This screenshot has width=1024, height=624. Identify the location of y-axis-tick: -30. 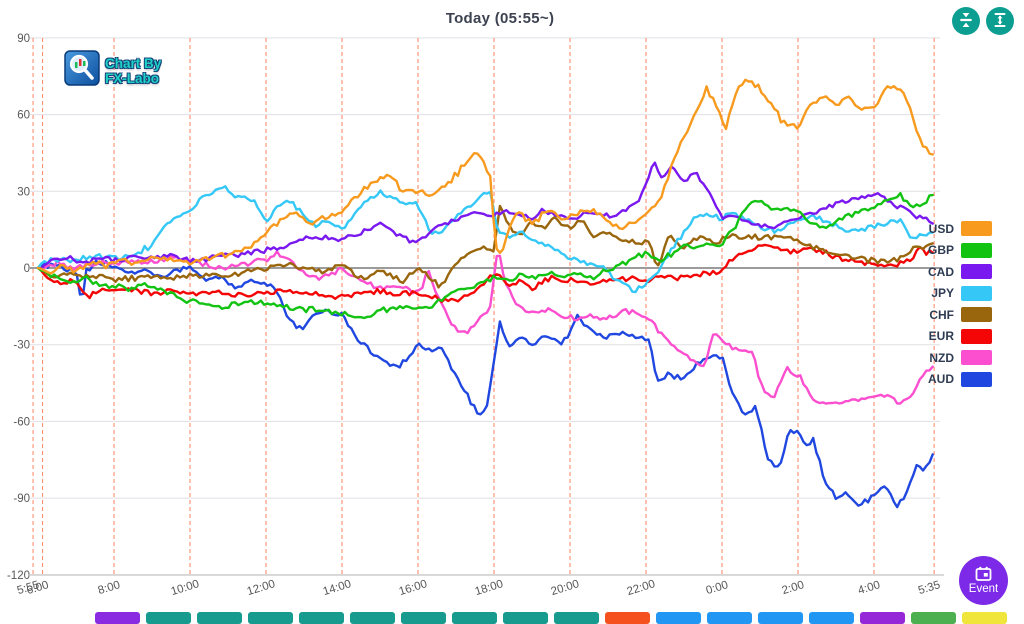
(21, 346).